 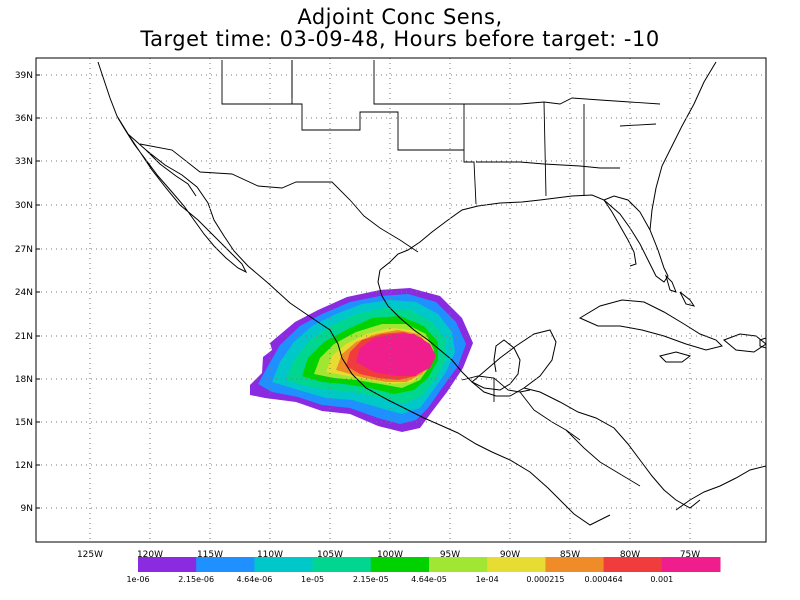 What do you see at coordinates (24, 76) in the screenshot?
I see `lat-label-39n: 39N` at bounding box center [24, 76].